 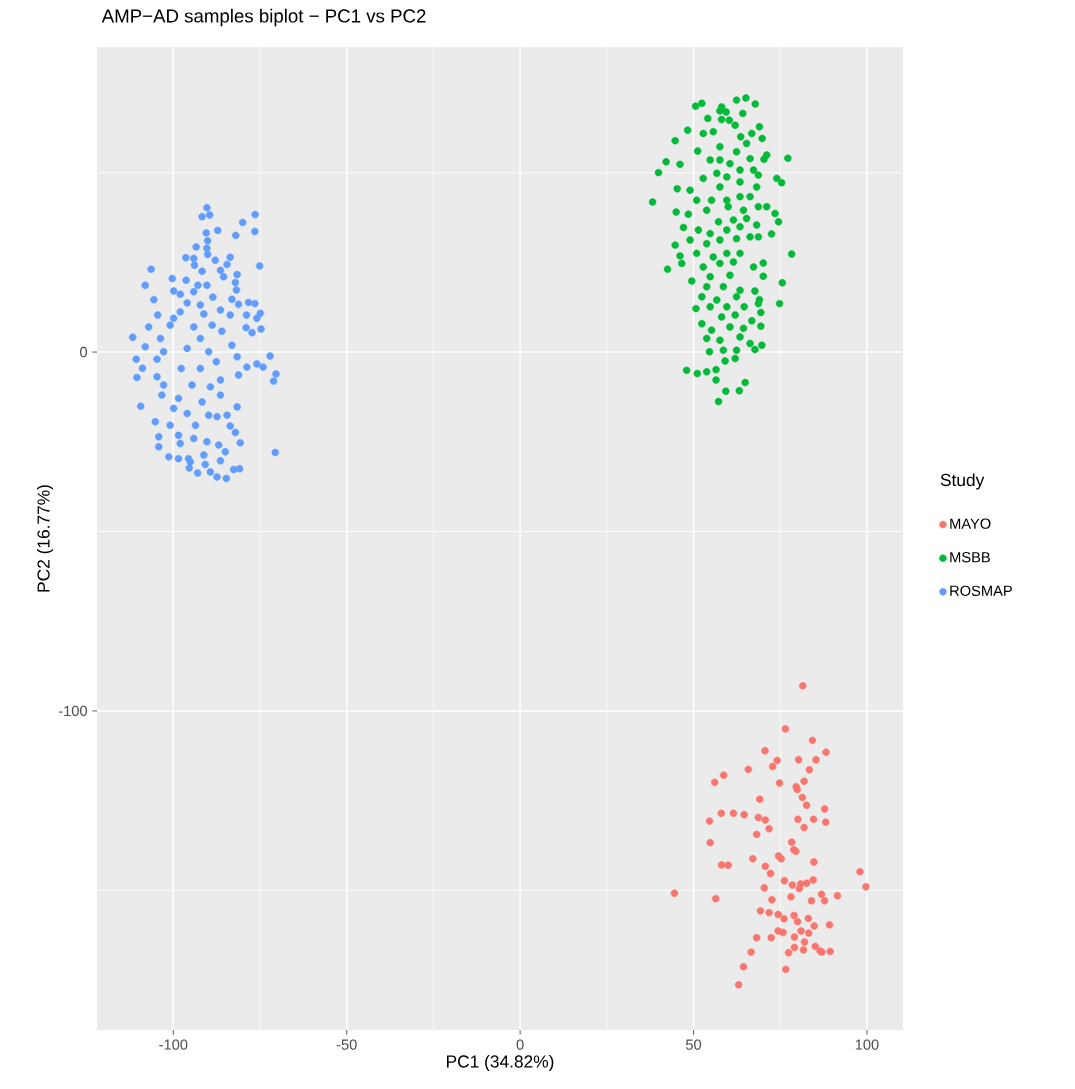 What do you see at coordinates (962, 481) in the screenshot?
I see `legend-title: Study` at bounding box center [962, 481].